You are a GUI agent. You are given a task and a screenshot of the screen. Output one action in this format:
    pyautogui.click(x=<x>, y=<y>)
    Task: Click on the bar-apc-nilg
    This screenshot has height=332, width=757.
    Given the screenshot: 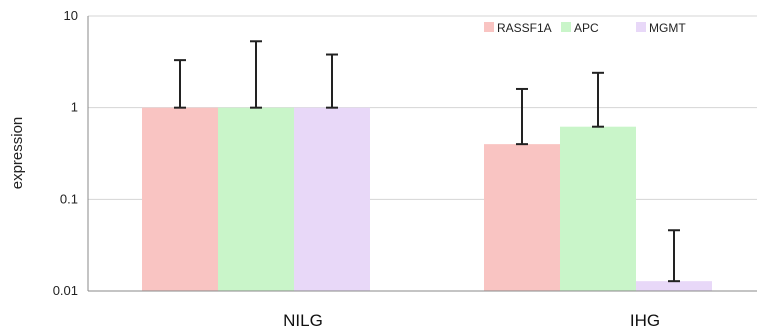 What is the action you would take?
    pyautogui.click(x=256, y=199)
    